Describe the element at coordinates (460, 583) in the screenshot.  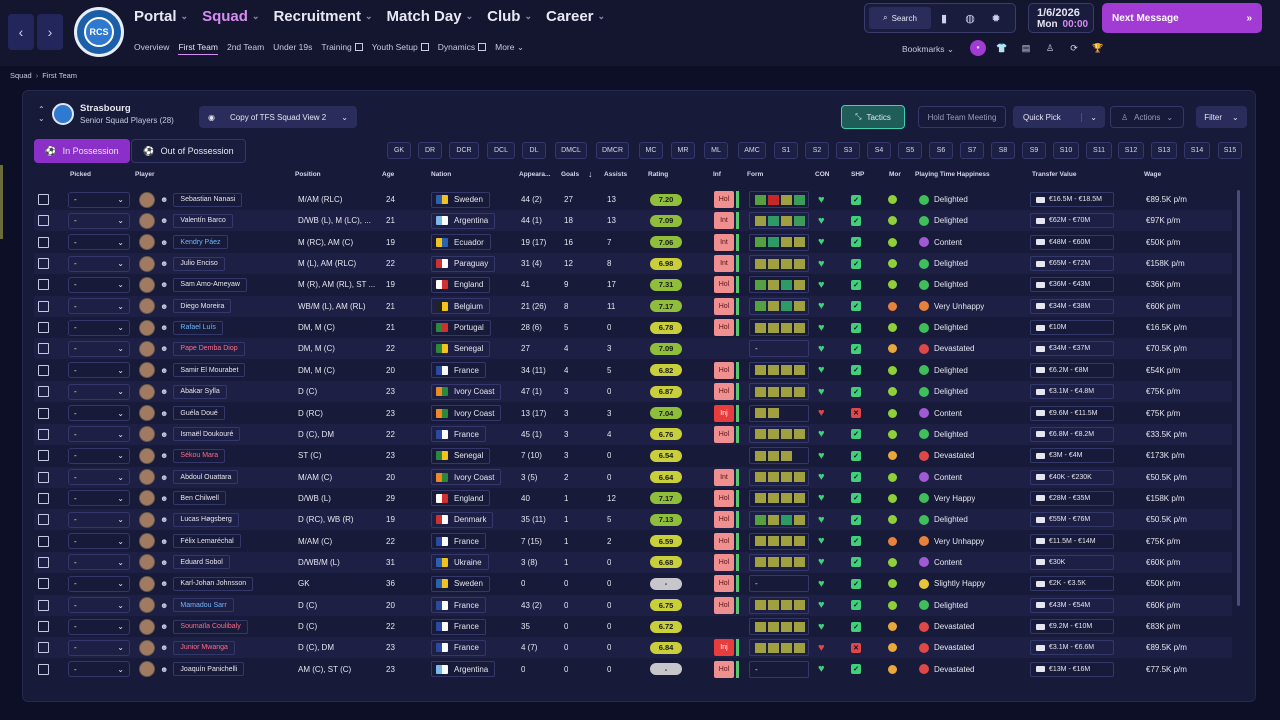
I see `nation-box: Sweden` at that location.